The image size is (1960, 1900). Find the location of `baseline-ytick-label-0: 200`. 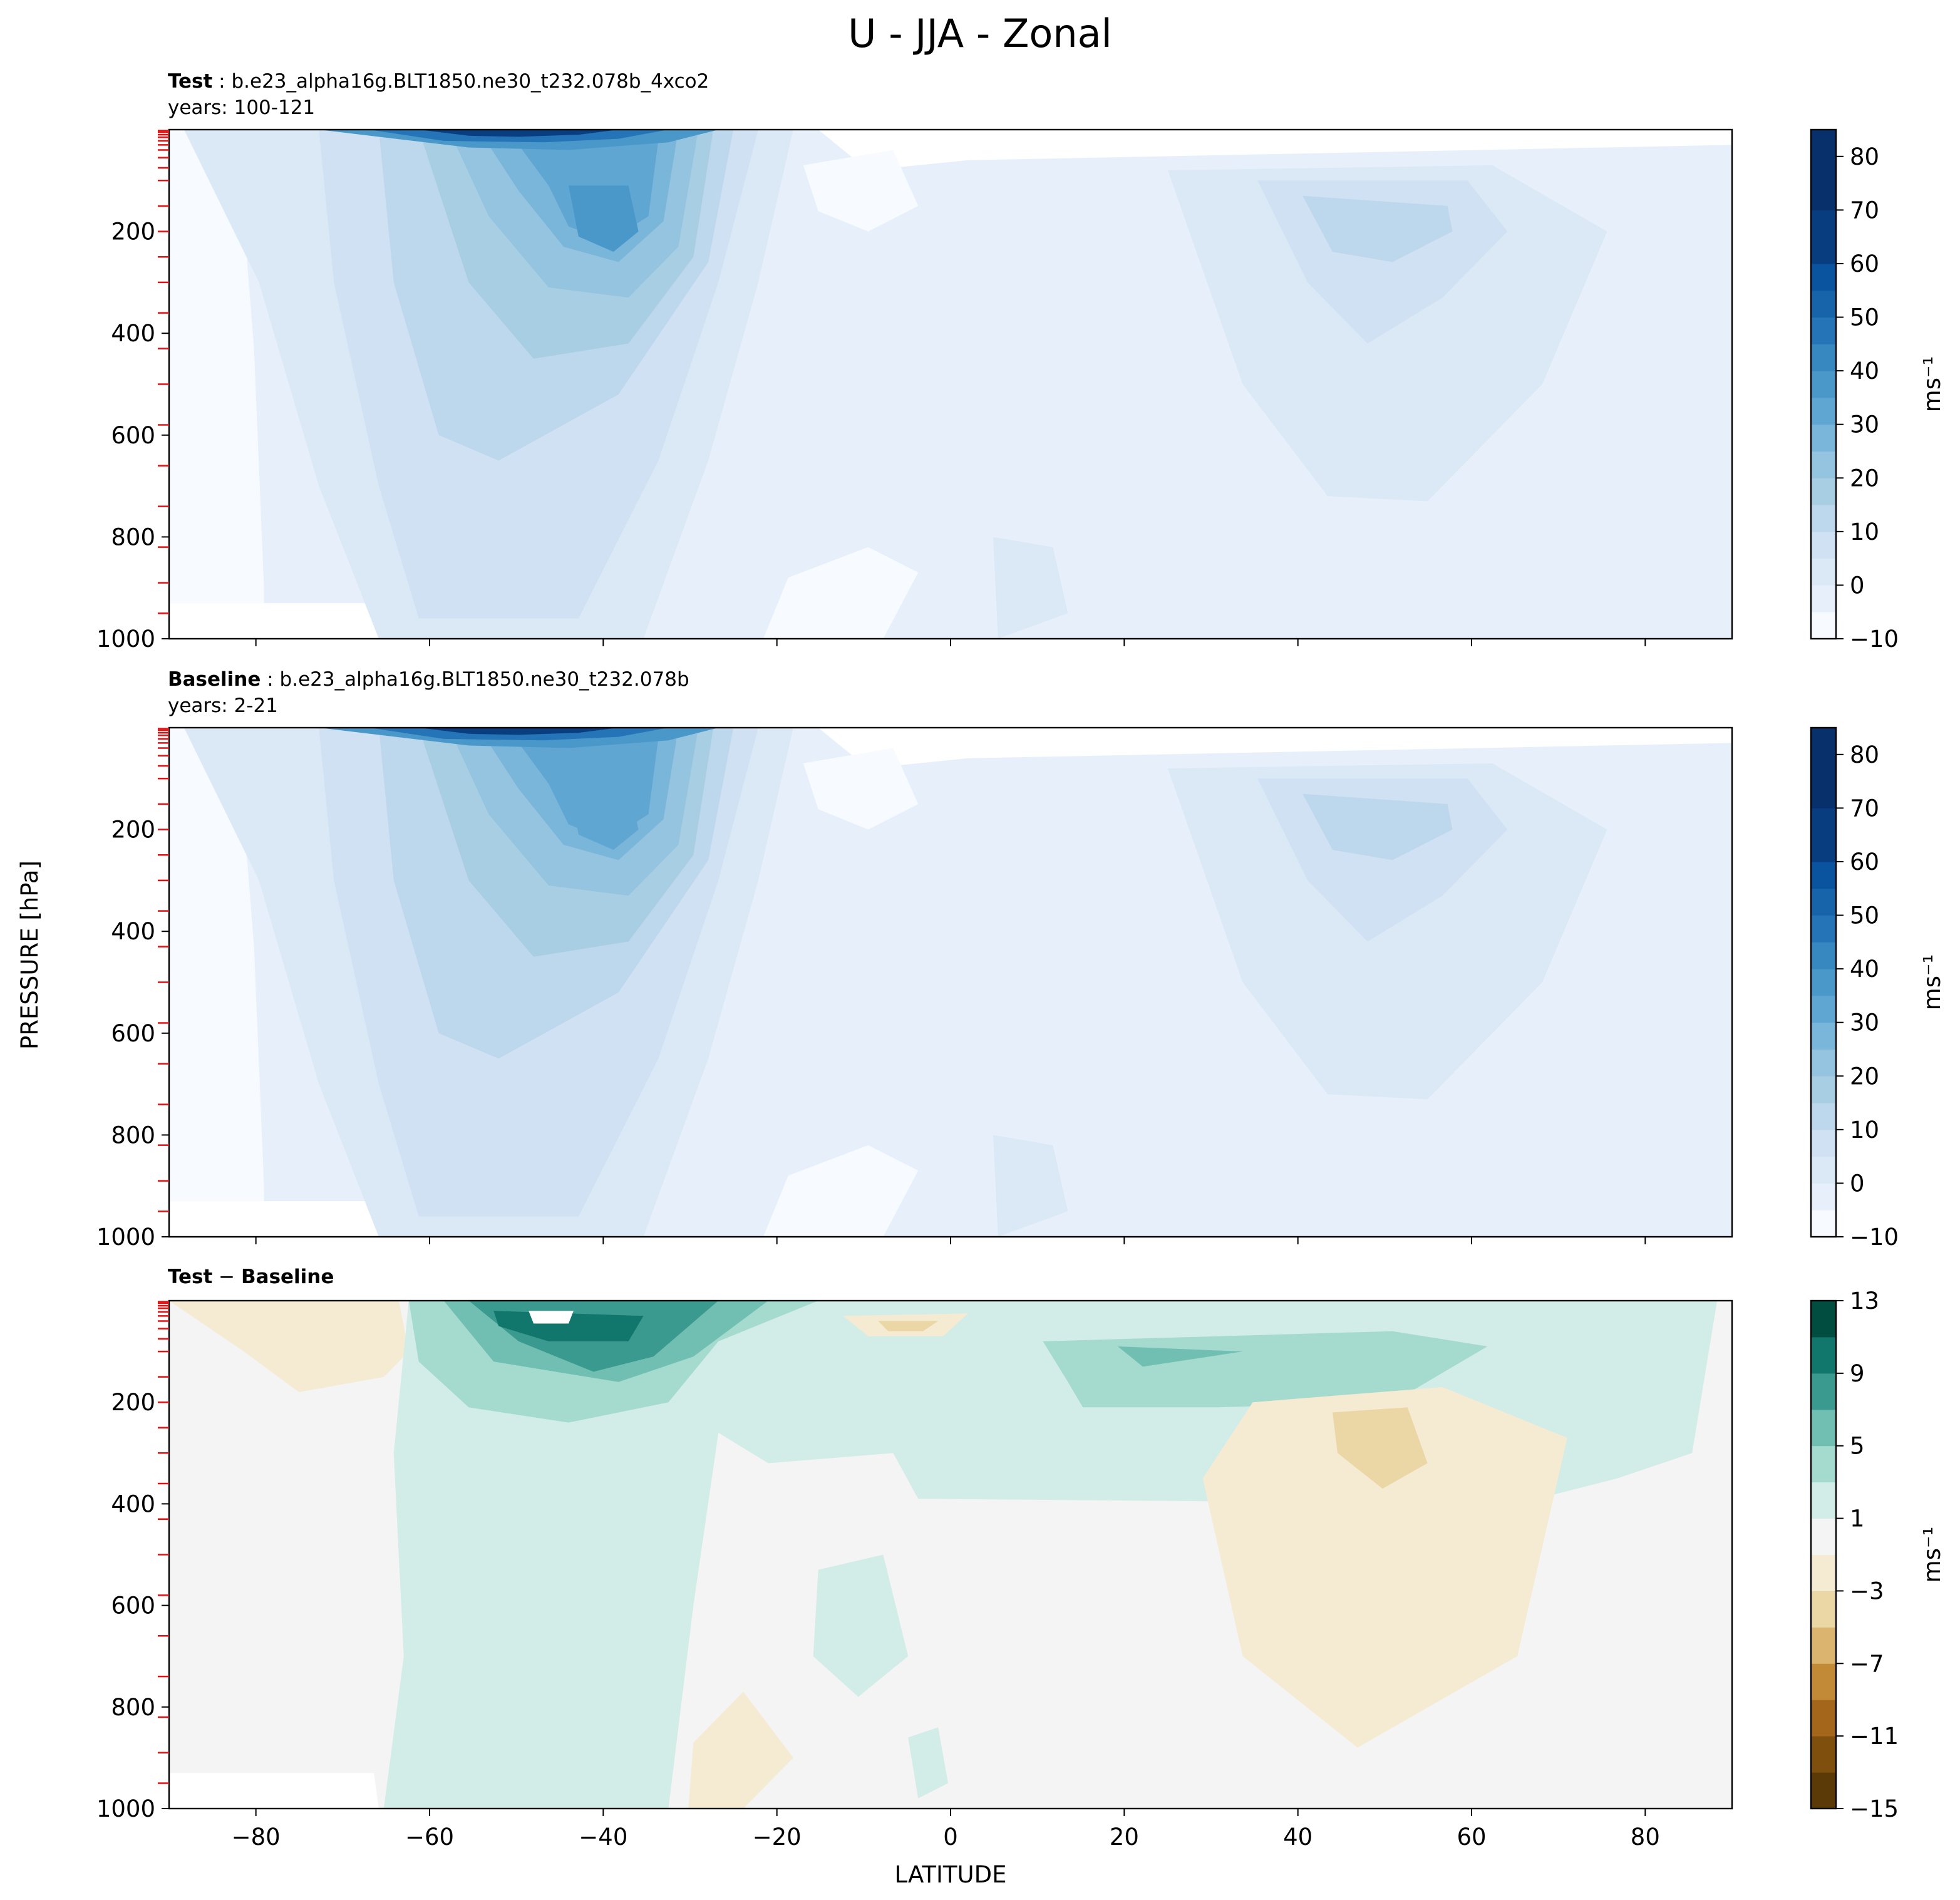

baseline-ytick-label-0: 200 is located at coordinates (133, 830).